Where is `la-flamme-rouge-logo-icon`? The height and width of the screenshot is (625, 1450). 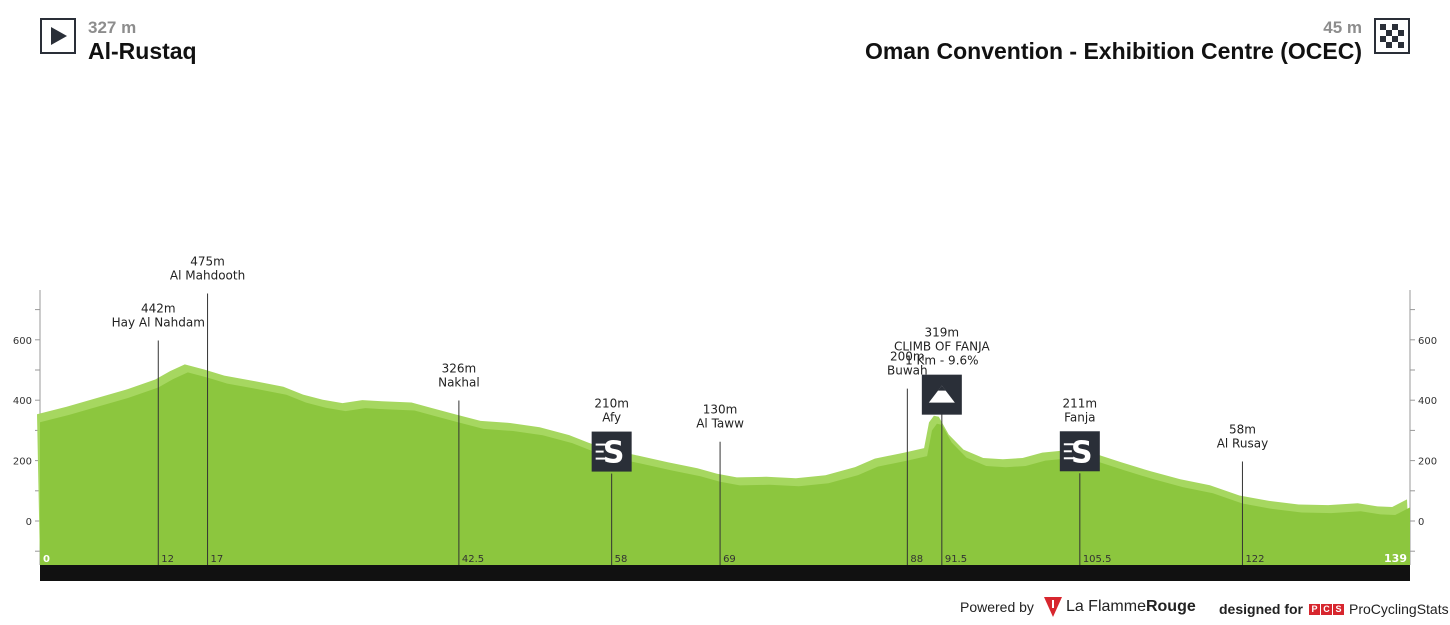 la-flamme-rouge-logo-icon is located at coordinates (1052, 607).